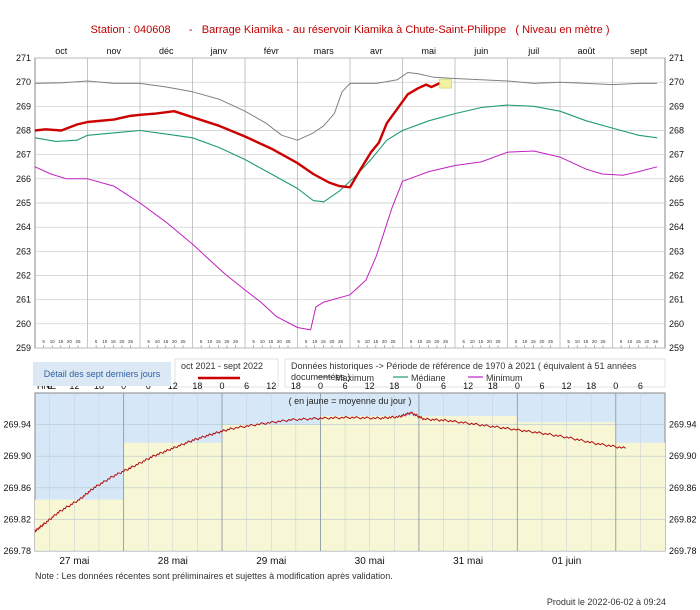  Describe the element at coordinates (355, 378) in the screenshot. I see `legend-maximum: Maximum` at that location.